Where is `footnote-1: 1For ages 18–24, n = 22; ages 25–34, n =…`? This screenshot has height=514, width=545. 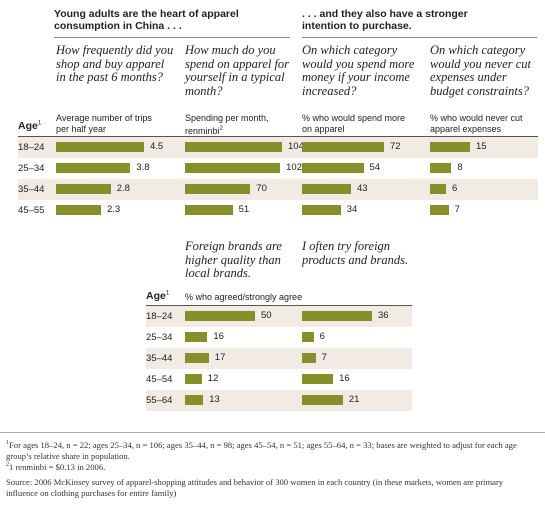 footnote-1: 1For ages 18–24, n = 22; ages 25–34, n =… is located at coordinates (271, 450).